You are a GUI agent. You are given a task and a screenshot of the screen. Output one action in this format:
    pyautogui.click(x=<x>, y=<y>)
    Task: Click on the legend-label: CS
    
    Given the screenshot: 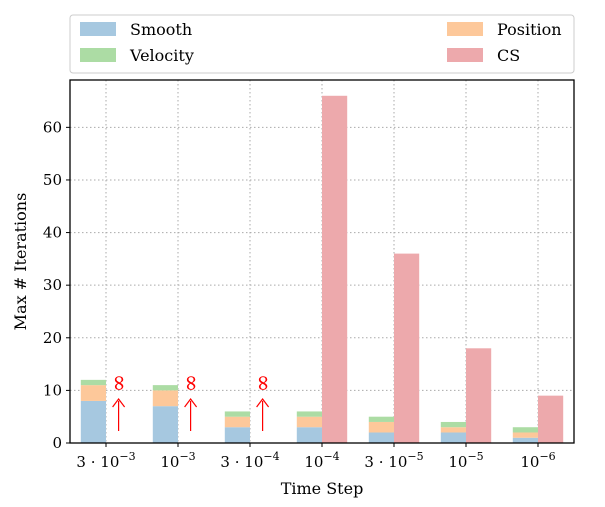 What is the action you would take?
    pyautogui.click(x=508, y=55)
    